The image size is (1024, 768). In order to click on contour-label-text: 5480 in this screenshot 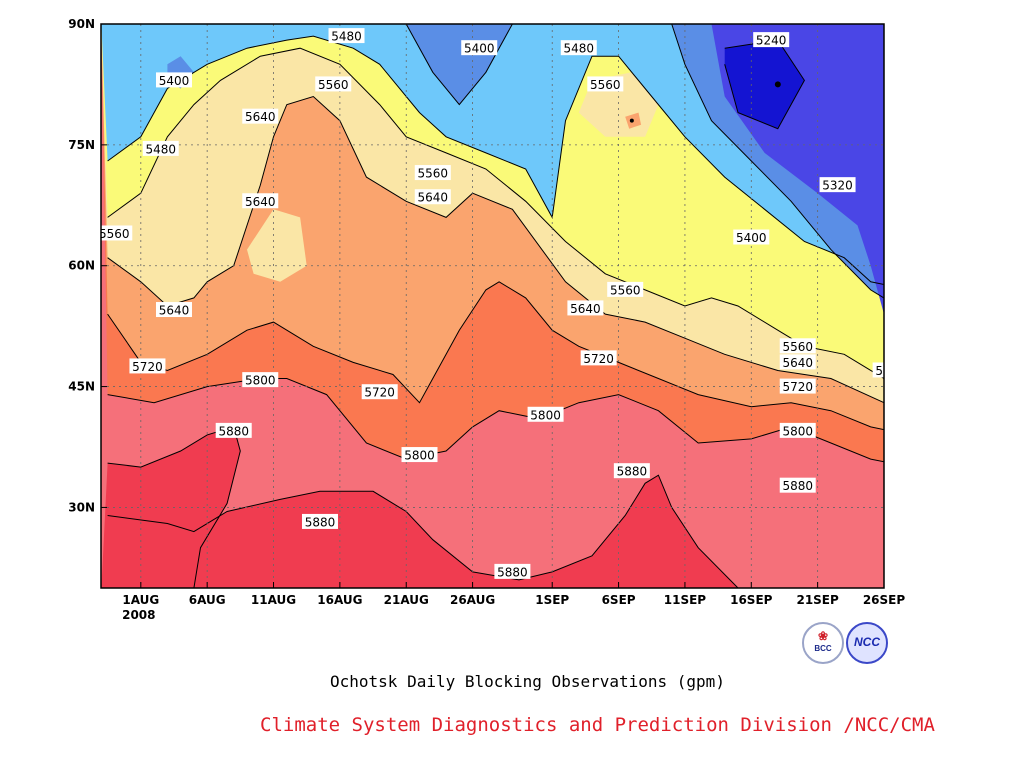, I will do `click(160, 149)`.